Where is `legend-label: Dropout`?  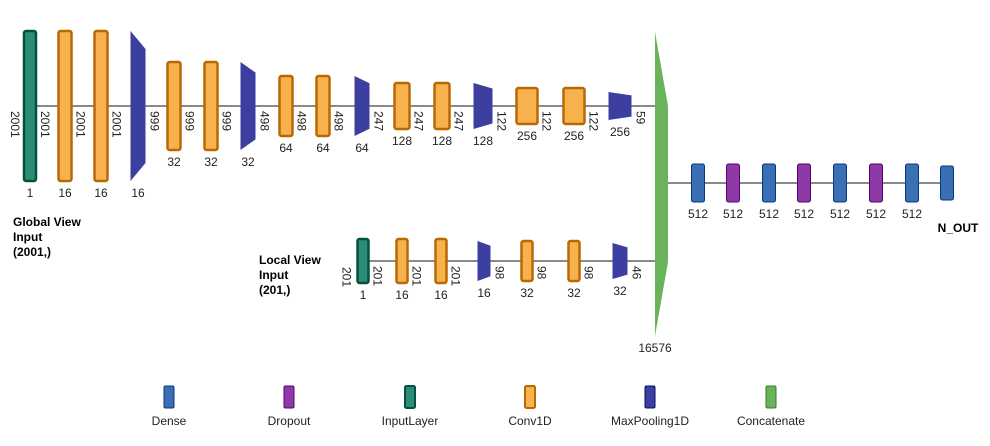
legend-label: Dropout is located at coordinates (289, 421).